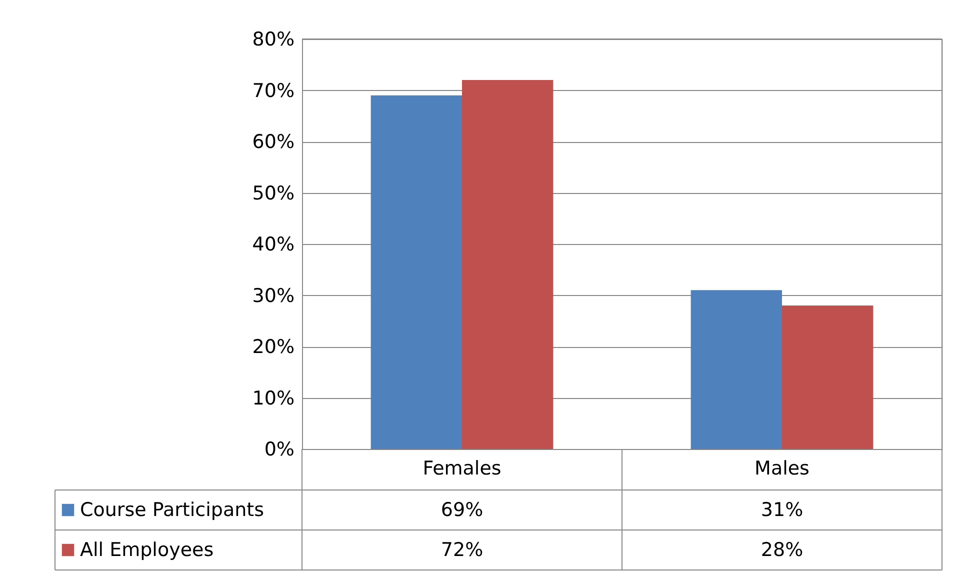 Image resolution: width=958 pixels, height=585 pixels. Describe the element at coordinates (782, 550) in the screenshot. I see `data-label: 28%` at that location.